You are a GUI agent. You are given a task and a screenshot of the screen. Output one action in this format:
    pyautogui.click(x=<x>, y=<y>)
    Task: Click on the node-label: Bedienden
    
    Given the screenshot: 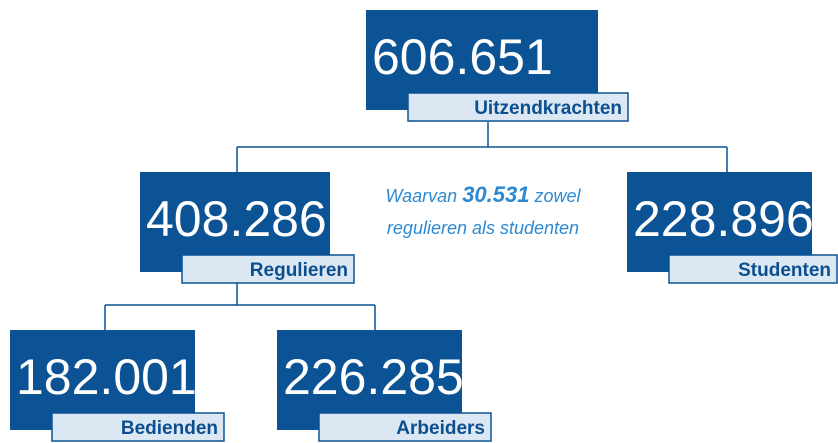 What is the action you would take?
    pyautogui.click(x=169, y=428)
    